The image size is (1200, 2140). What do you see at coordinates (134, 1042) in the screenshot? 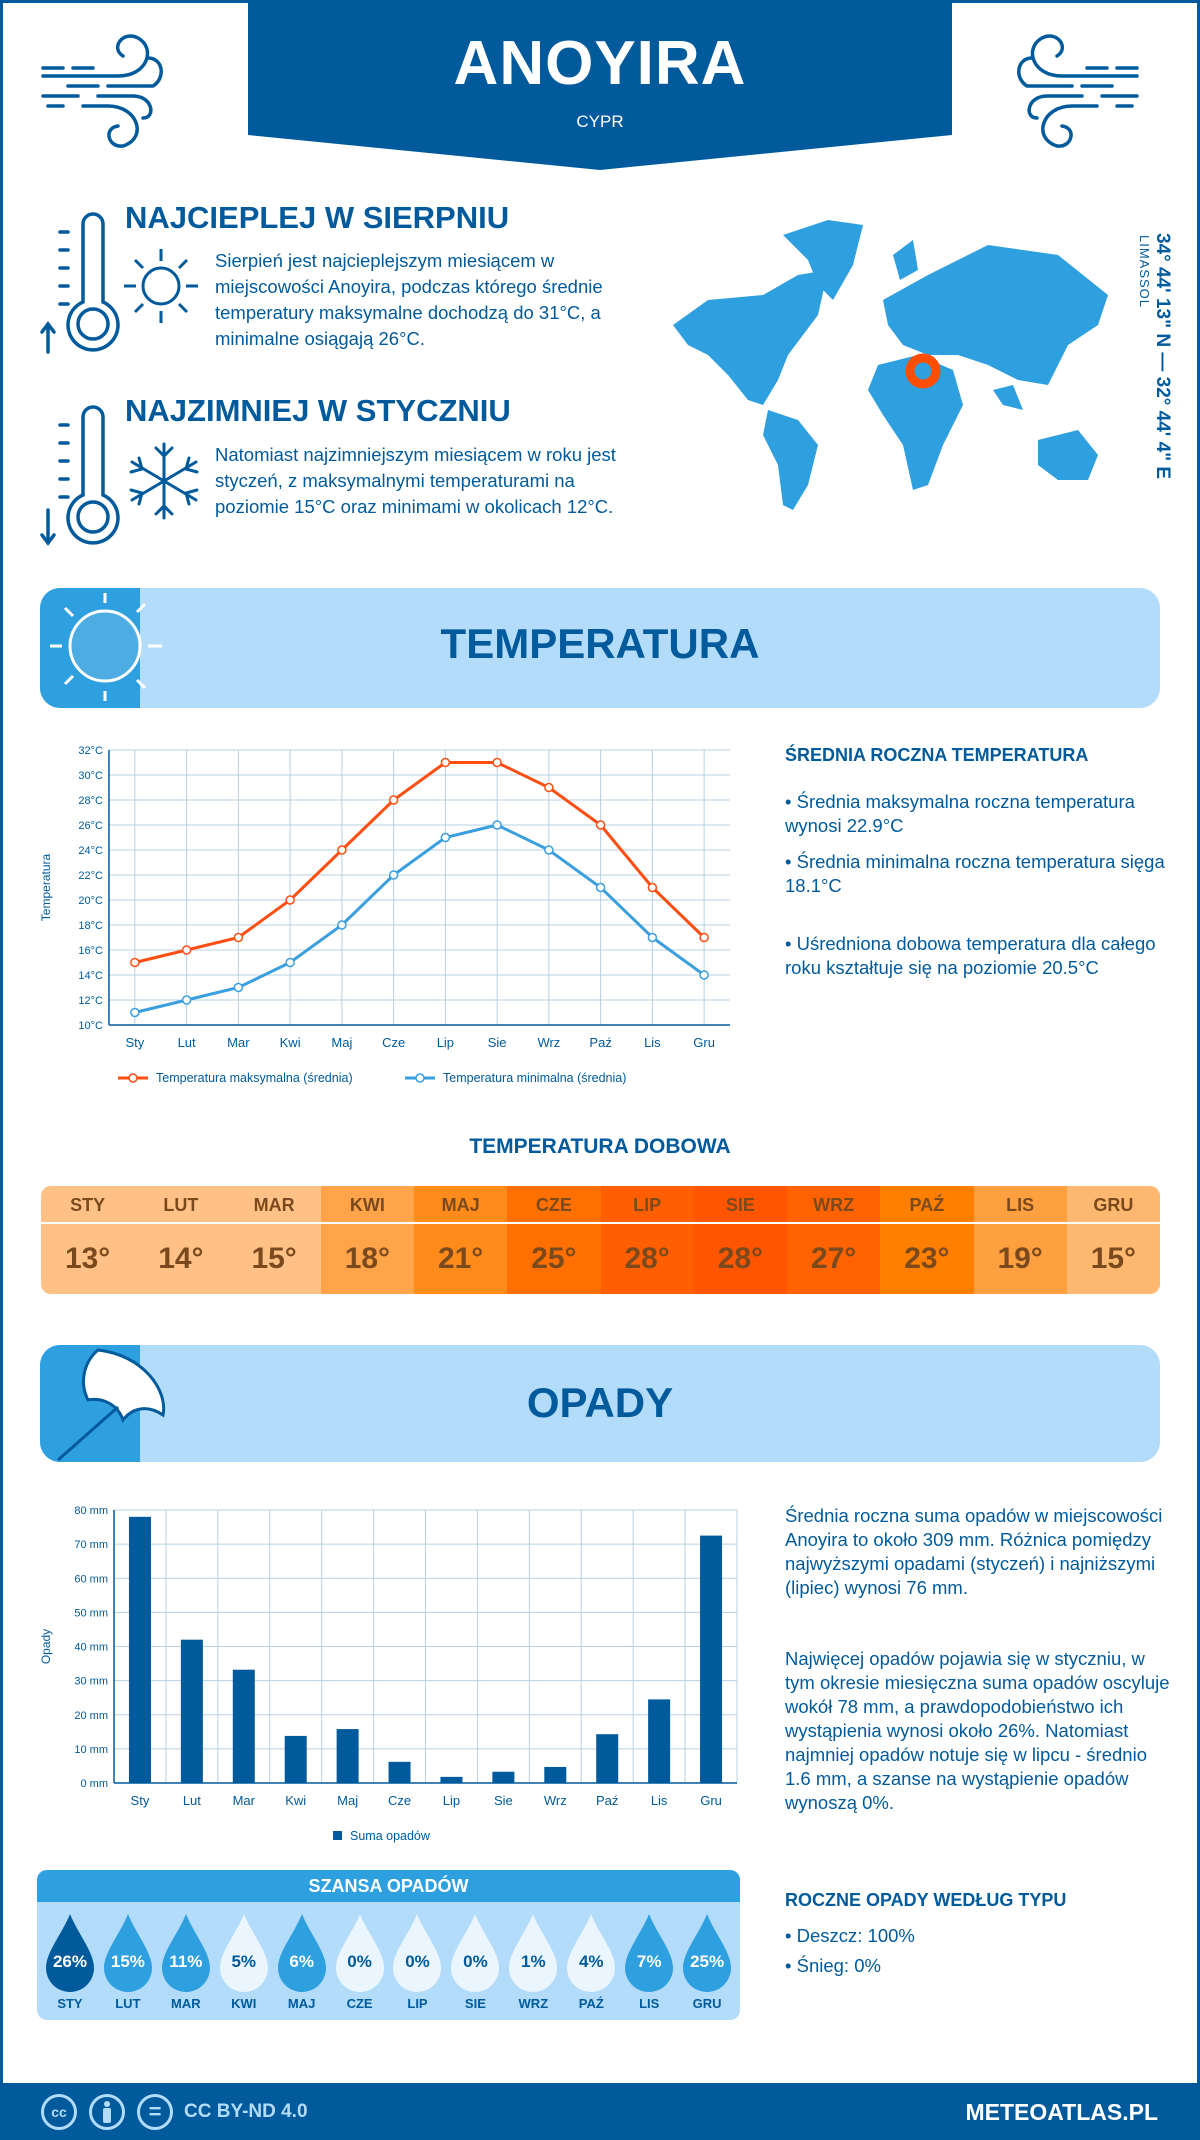
I see `x-tick-label: Sty` at bounding box center [134, 1042].